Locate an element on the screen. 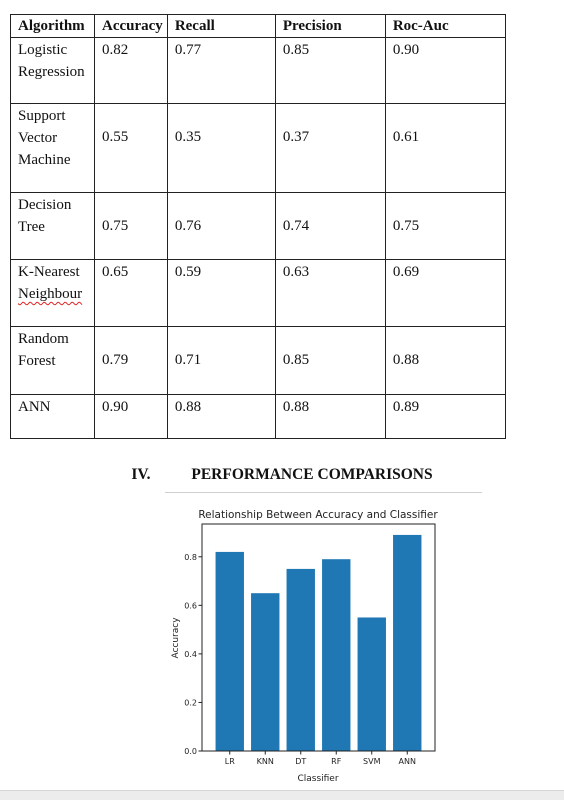 The image size is (564, 800). table-row: Random Forest 0.79 0.71 0.85 0.88 is located at coordinates (258, 360).